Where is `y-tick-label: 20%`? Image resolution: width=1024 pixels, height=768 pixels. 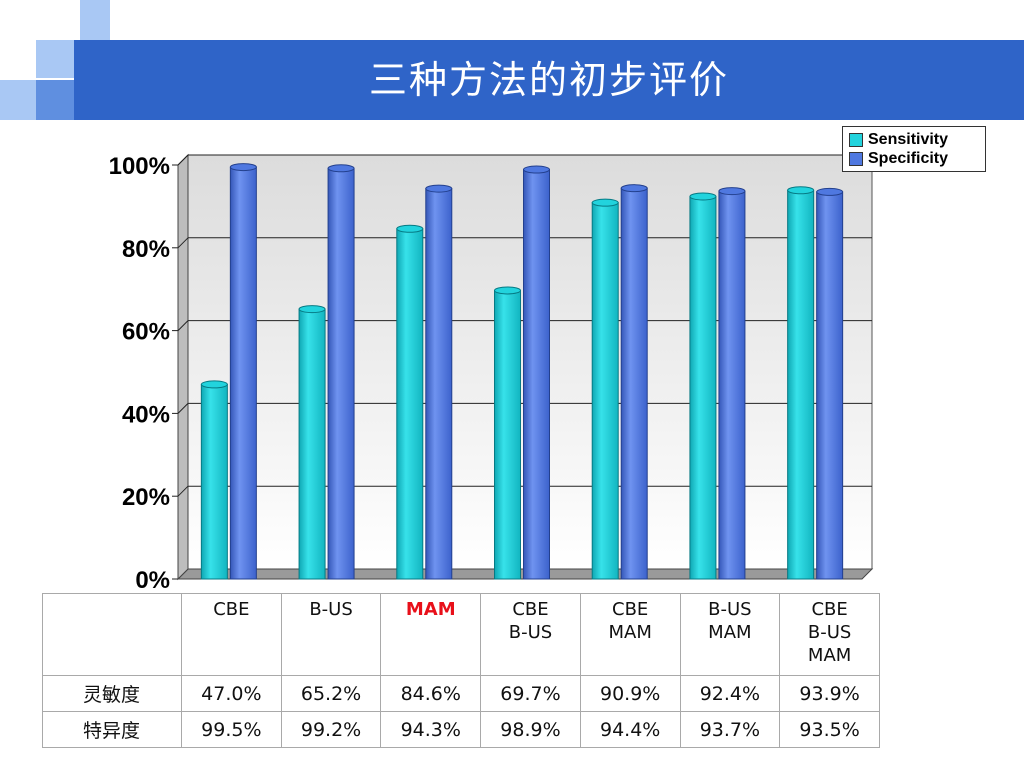
y-tick-label: 20% is located at coordinates (146, 497).